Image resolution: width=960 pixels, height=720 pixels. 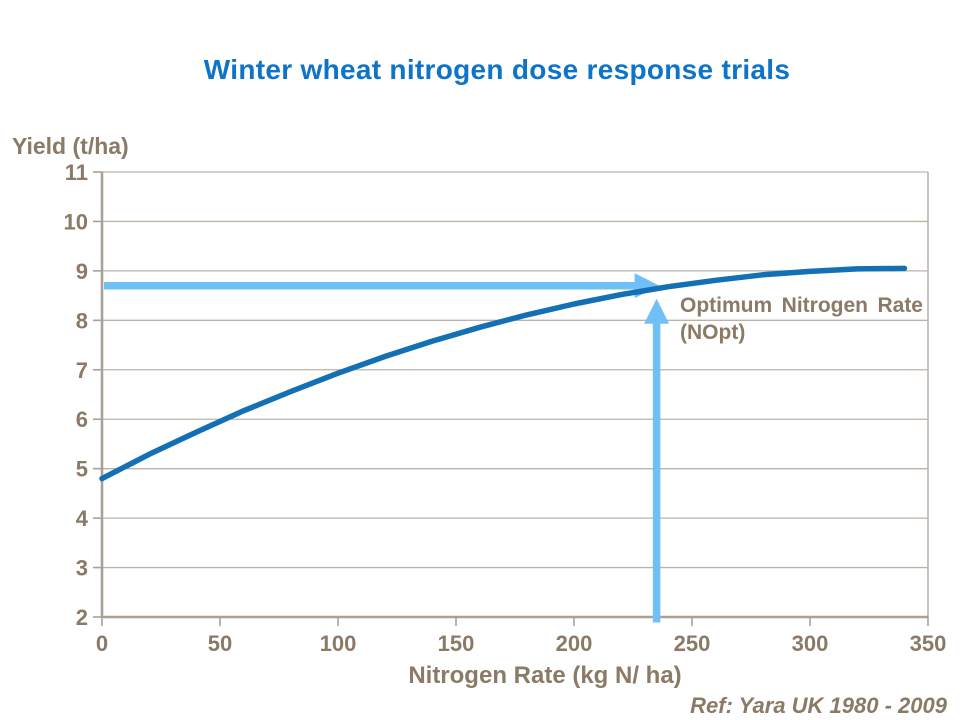 What do you see at coordinates (657, 311) in the screenshot?
I see `optimum-vertical-arrow-head` at bounding box center [657, 311].